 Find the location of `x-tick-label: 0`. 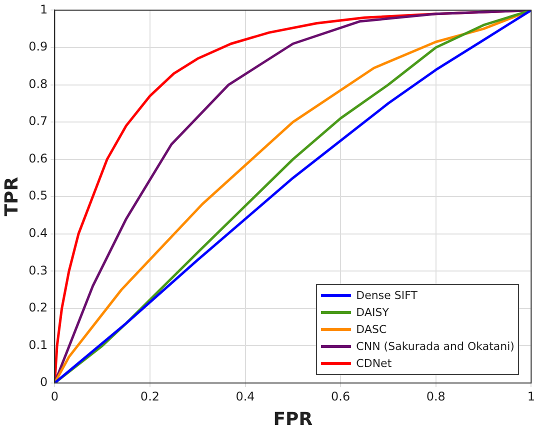

x-tick-label: 0 is located at coordinates (54, 396).